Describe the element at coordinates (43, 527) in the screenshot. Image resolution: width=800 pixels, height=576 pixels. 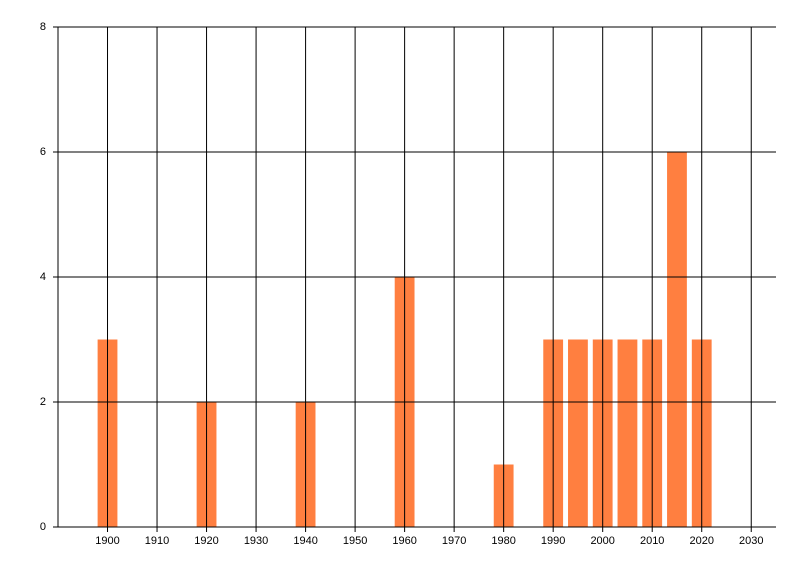
I see `y-tick-label: 0` at that location.